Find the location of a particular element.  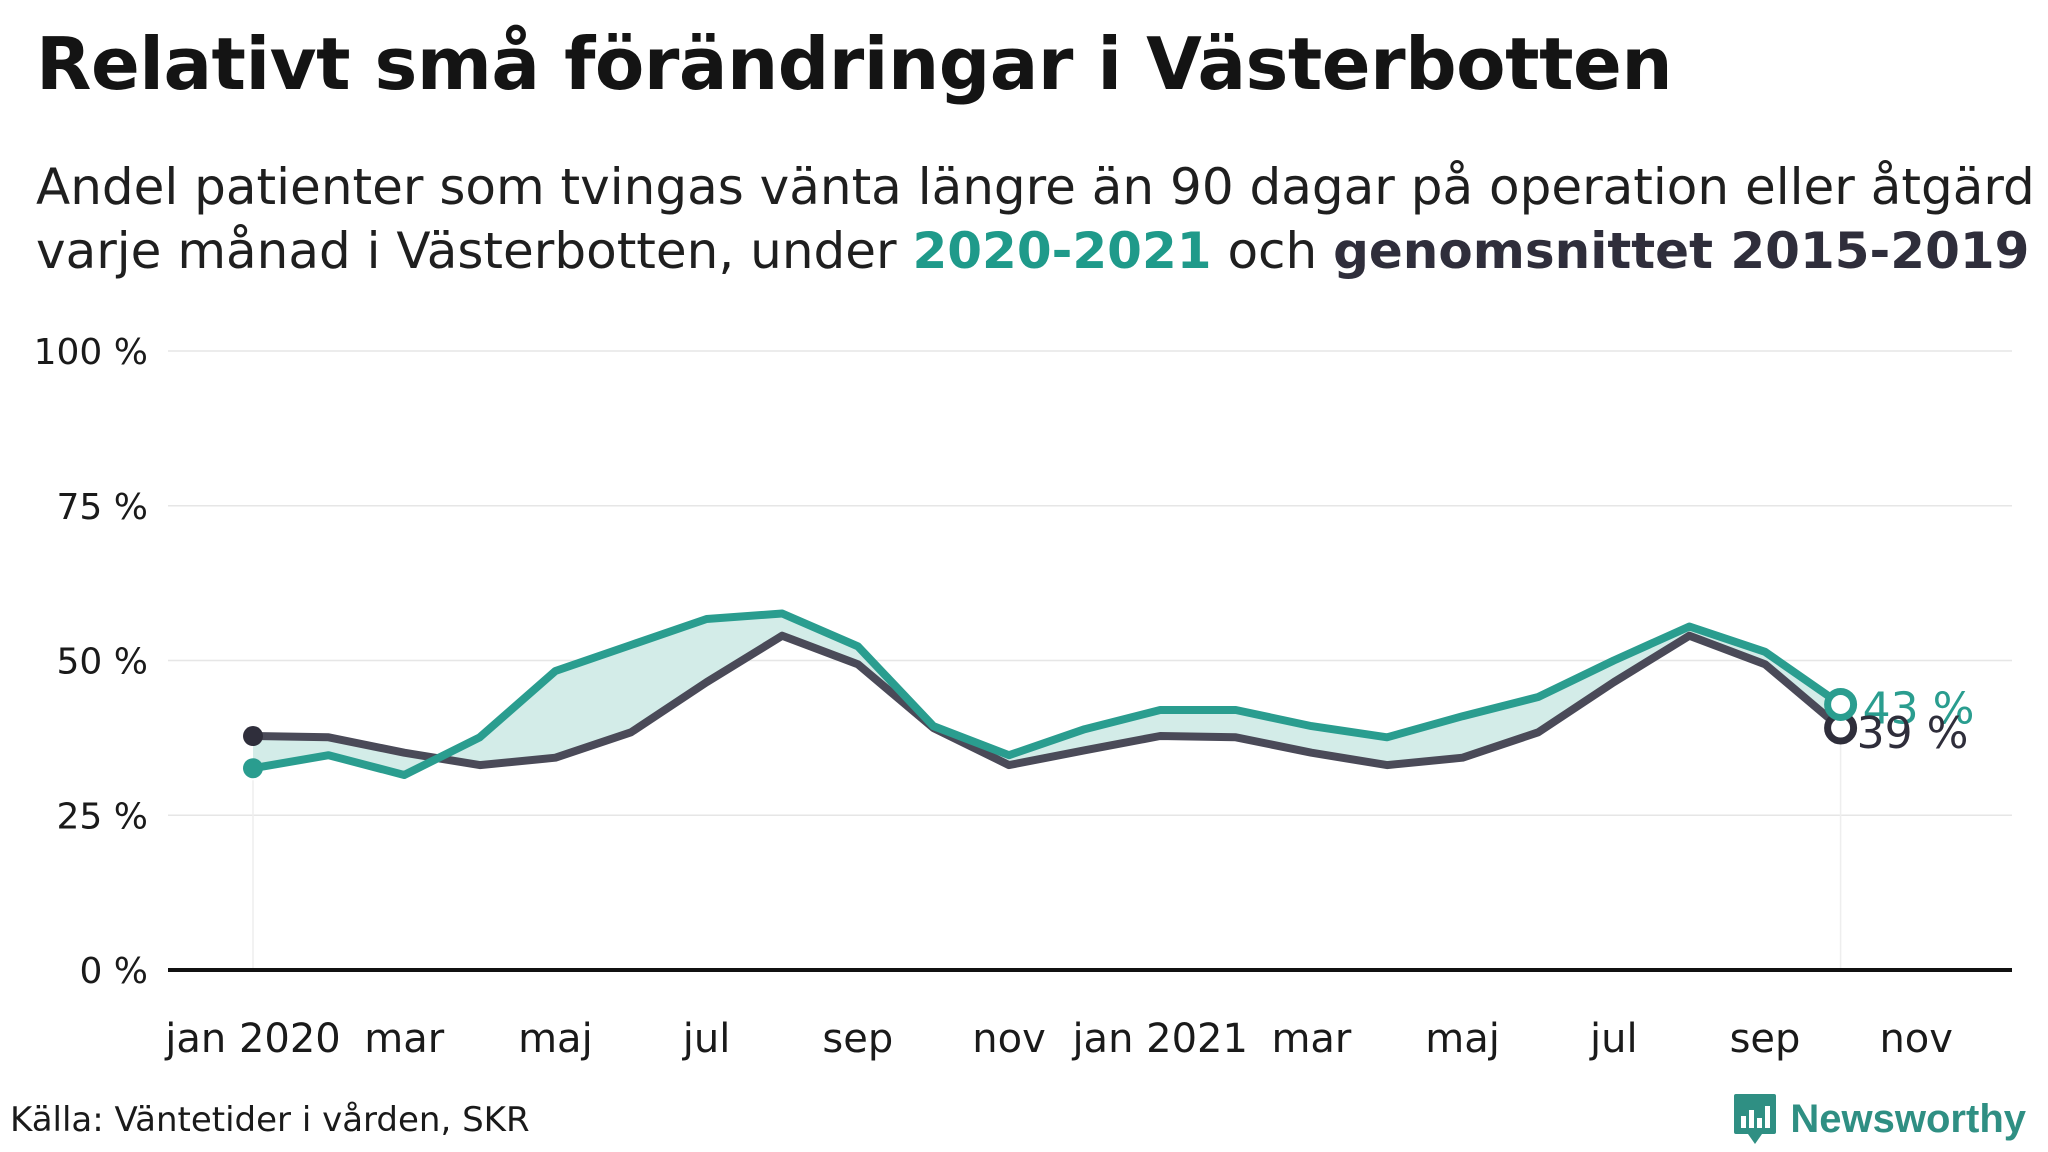

difference-area-layer is located at coordinates (1047, 694).